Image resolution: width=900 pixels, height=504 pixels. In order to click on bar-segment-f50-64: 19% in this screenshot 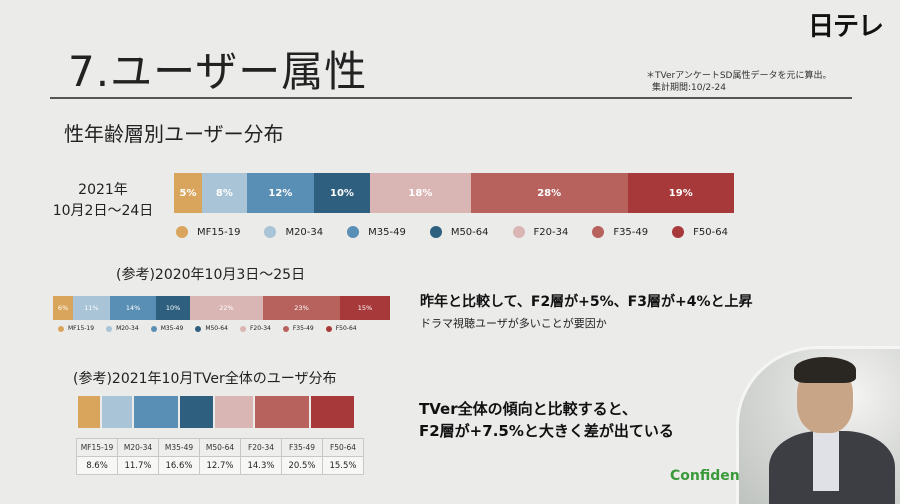, I will do `click(680, 193)`.